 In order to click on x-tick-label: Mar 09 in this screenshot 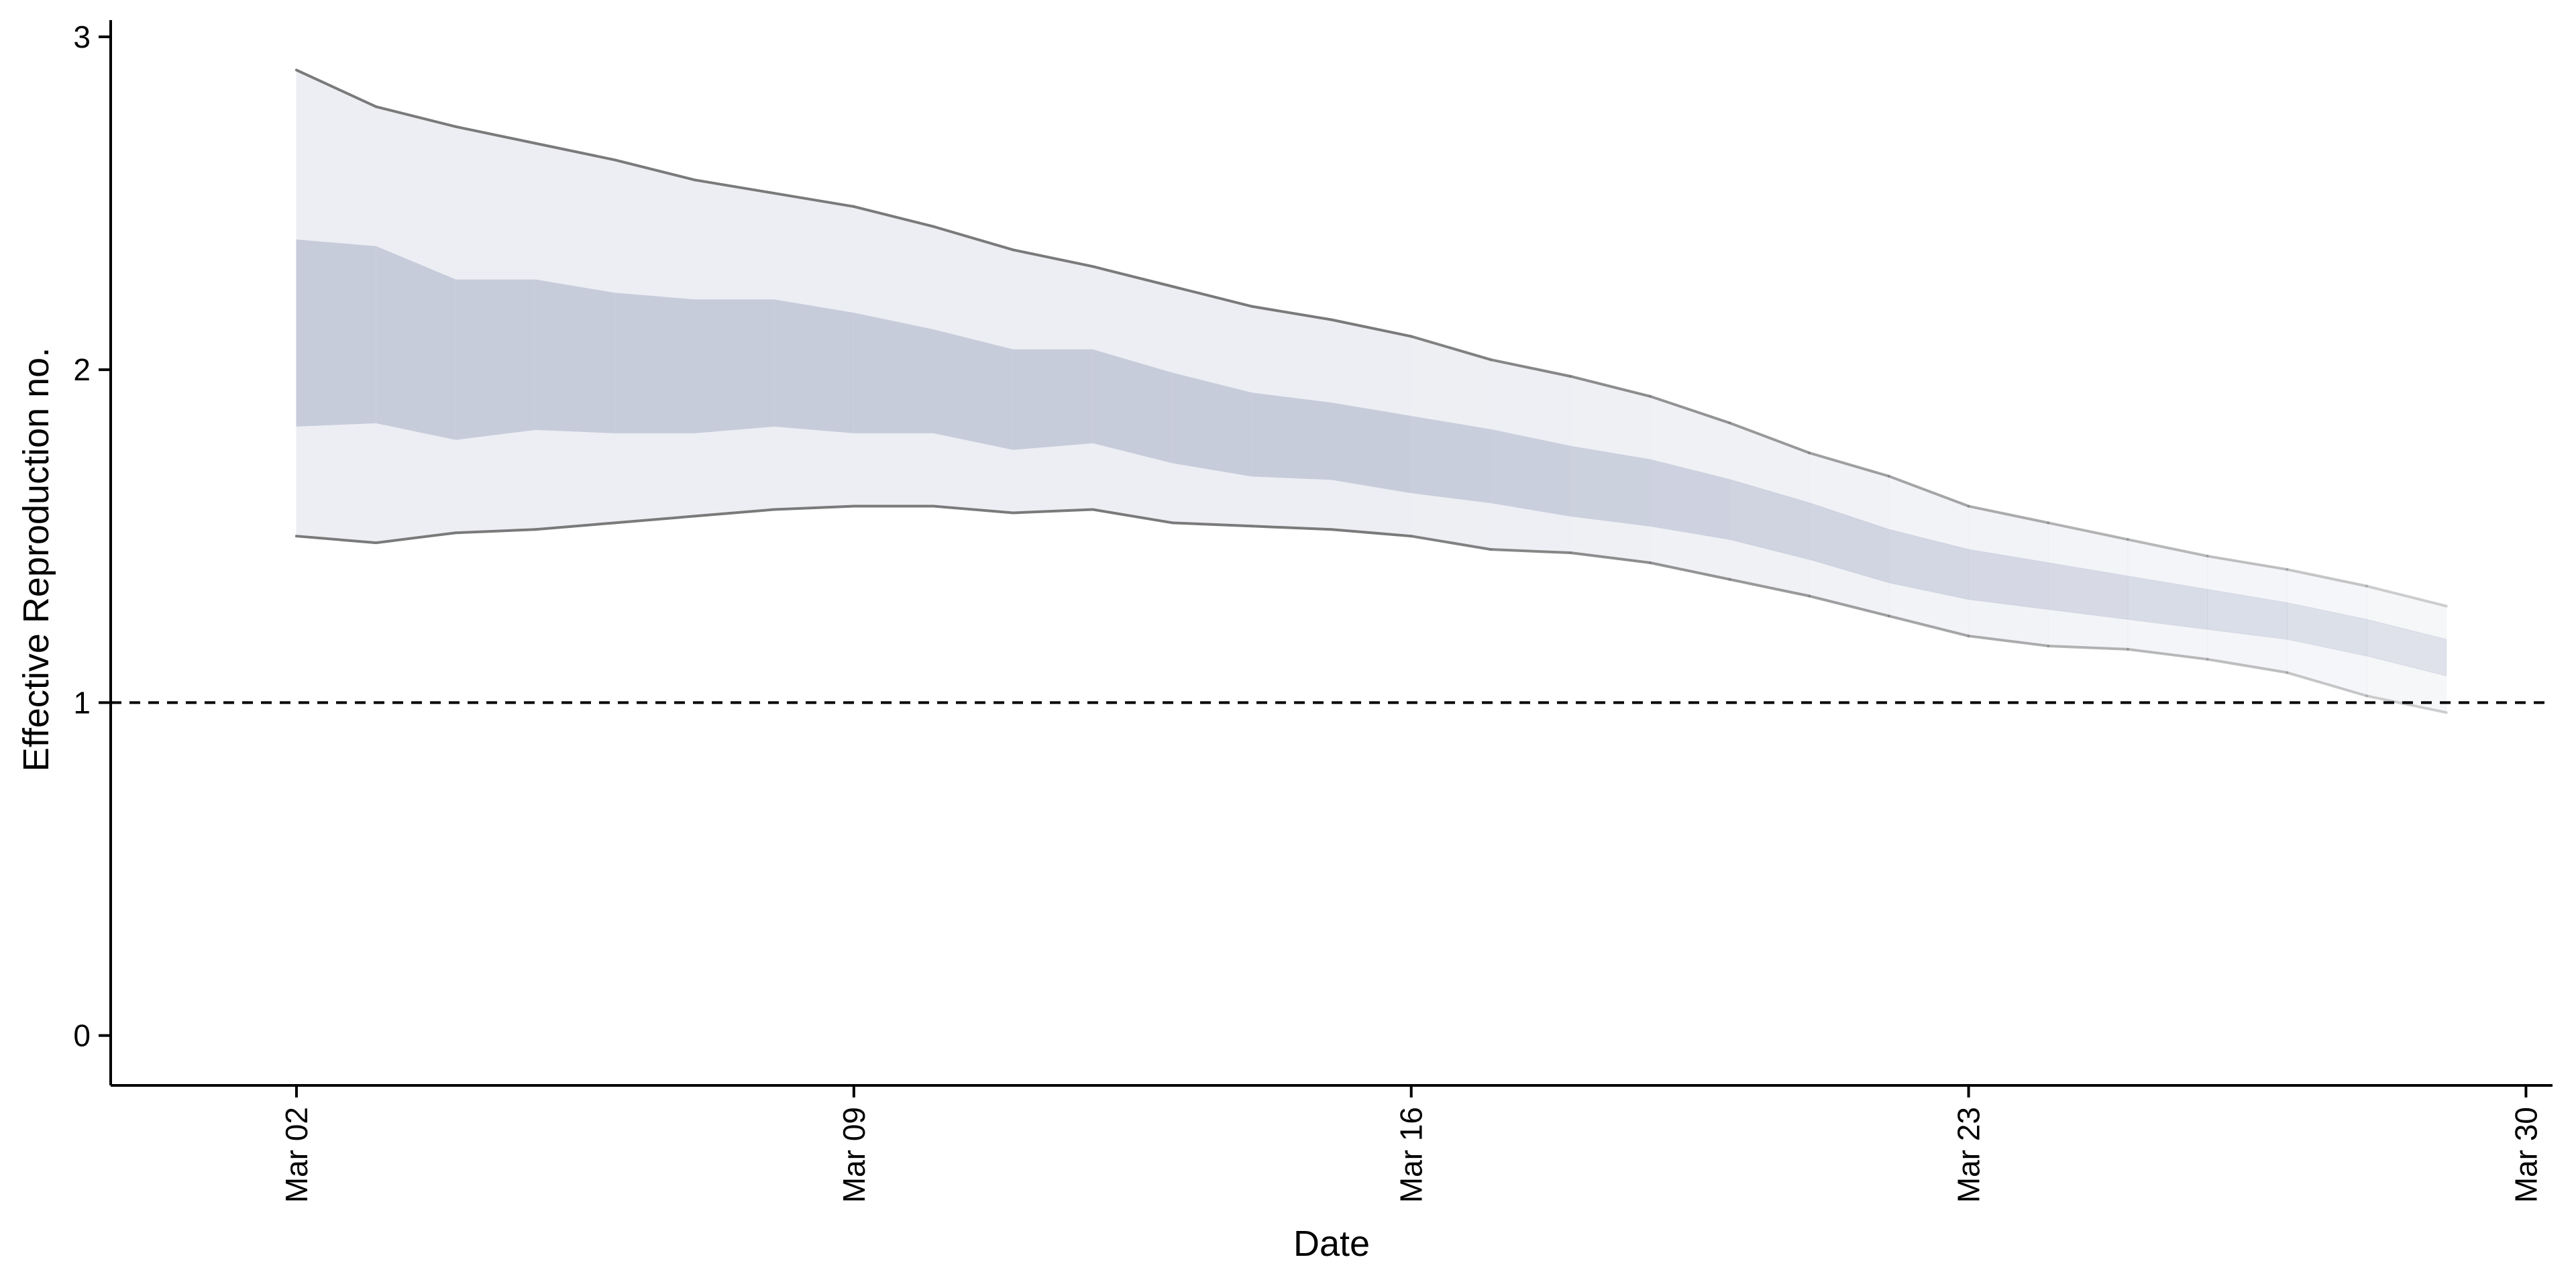, I will do `click(854, 1155)`.